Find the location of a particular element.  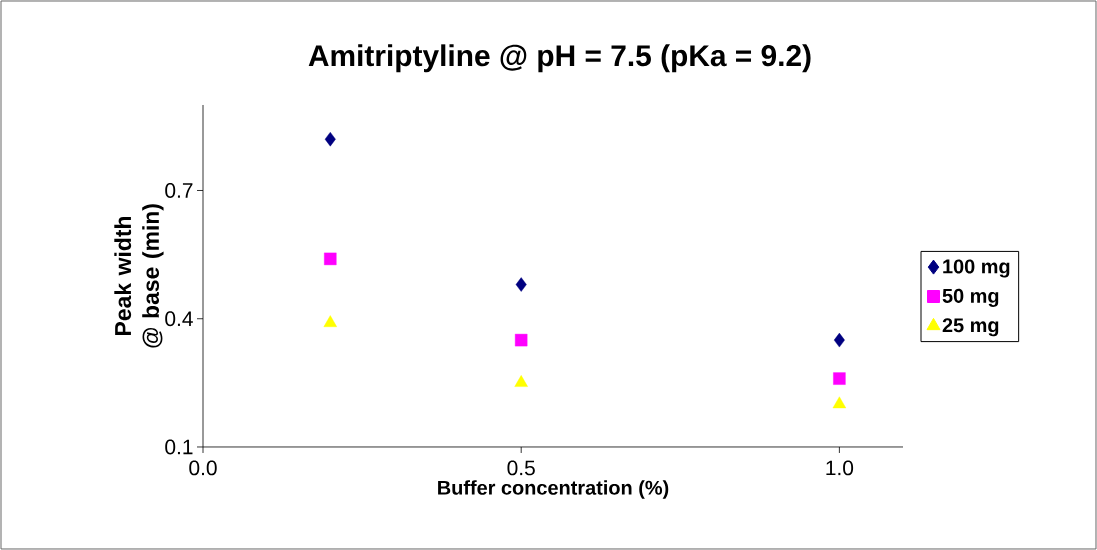

x-tick-label: 0.0 is located at coordinates (203, 468).